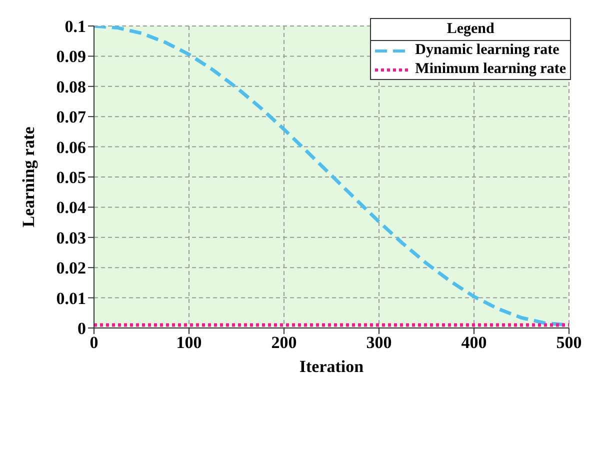 Image resolution: width=591 pixels, height=466 pixels. Describe the element at coordinates (94, 342) in the screenshot. I see `x-tick-label: 0` at that location.